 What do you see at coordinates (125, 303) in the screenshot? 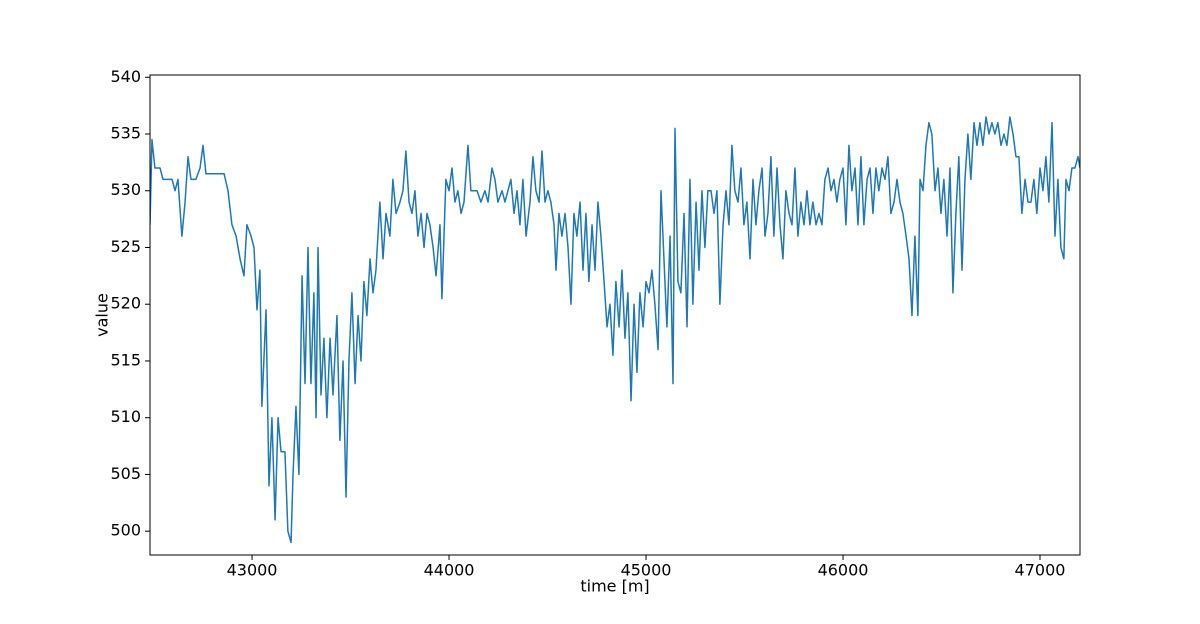
I see `y-tick-label: 520` at bounding box center [125, 303].